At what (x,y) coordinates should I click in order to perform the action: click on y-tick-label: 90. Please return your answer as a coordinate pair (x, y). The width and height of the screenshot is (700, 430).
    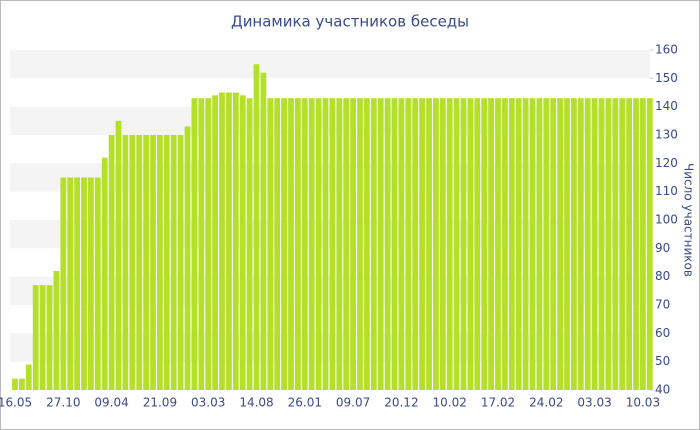
    Looking at the image, I should click on (662, 248).